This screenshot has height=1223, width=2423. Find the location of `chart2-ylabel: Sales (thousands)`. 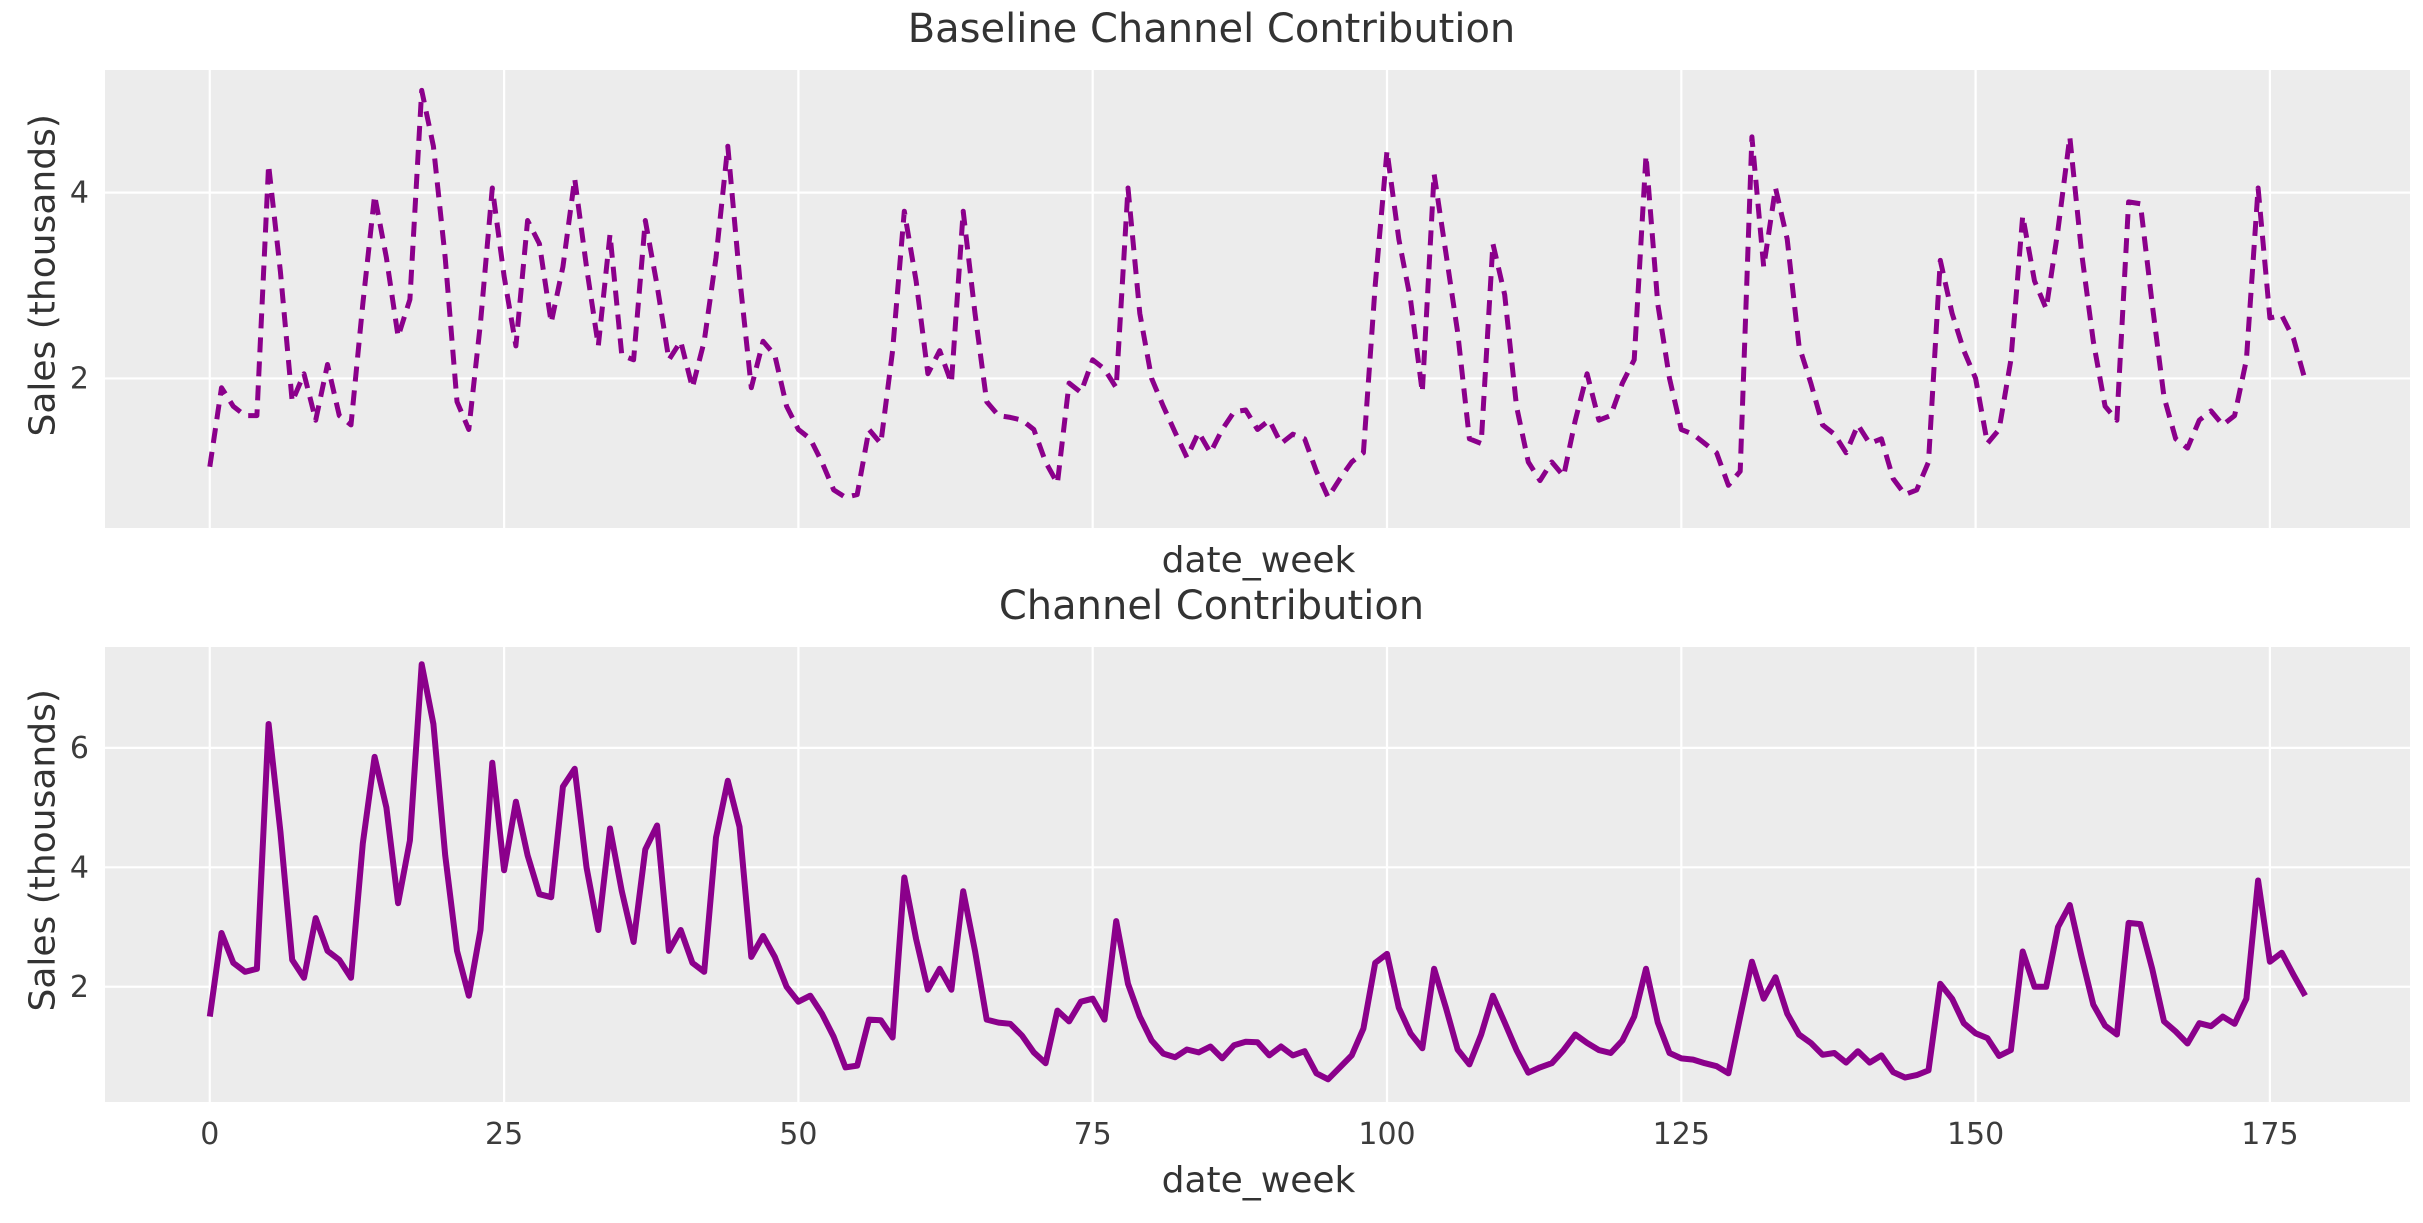

chart2-ylabel: Sales (thousands) is located at coordinates (43, 850).